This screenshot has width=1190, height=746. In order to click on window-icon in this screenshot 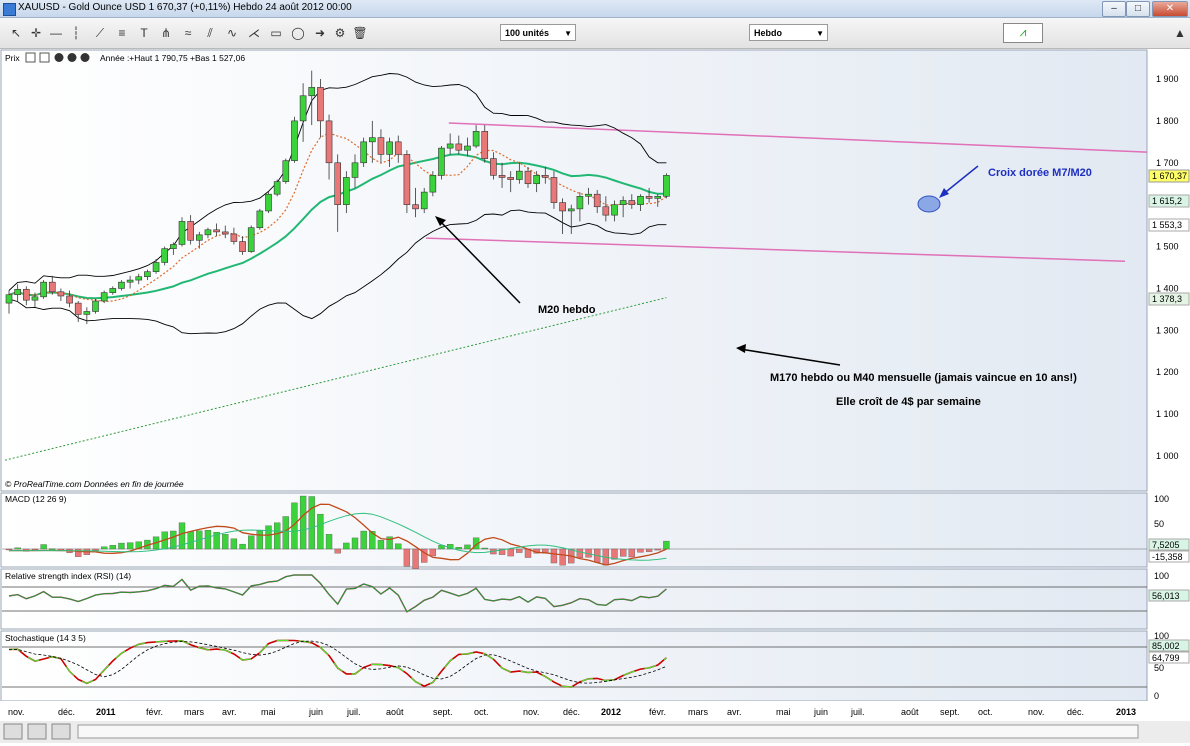, I will do `click(44, 57)`.